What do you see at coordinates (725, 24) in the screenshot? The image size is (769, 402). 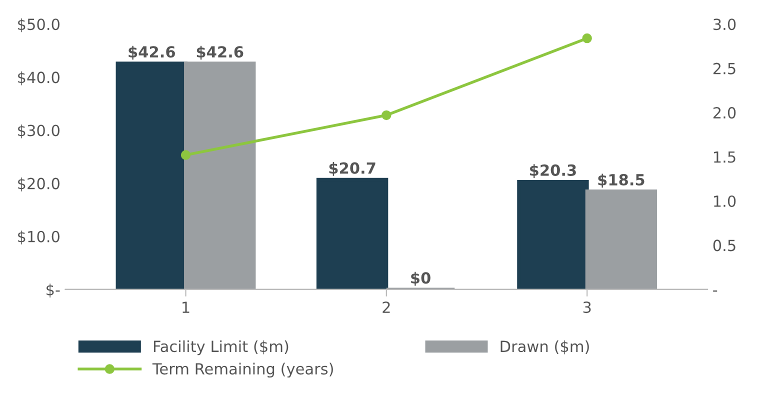 I see `y2-tick-label: 3.0` at bounding box center [725, 24].